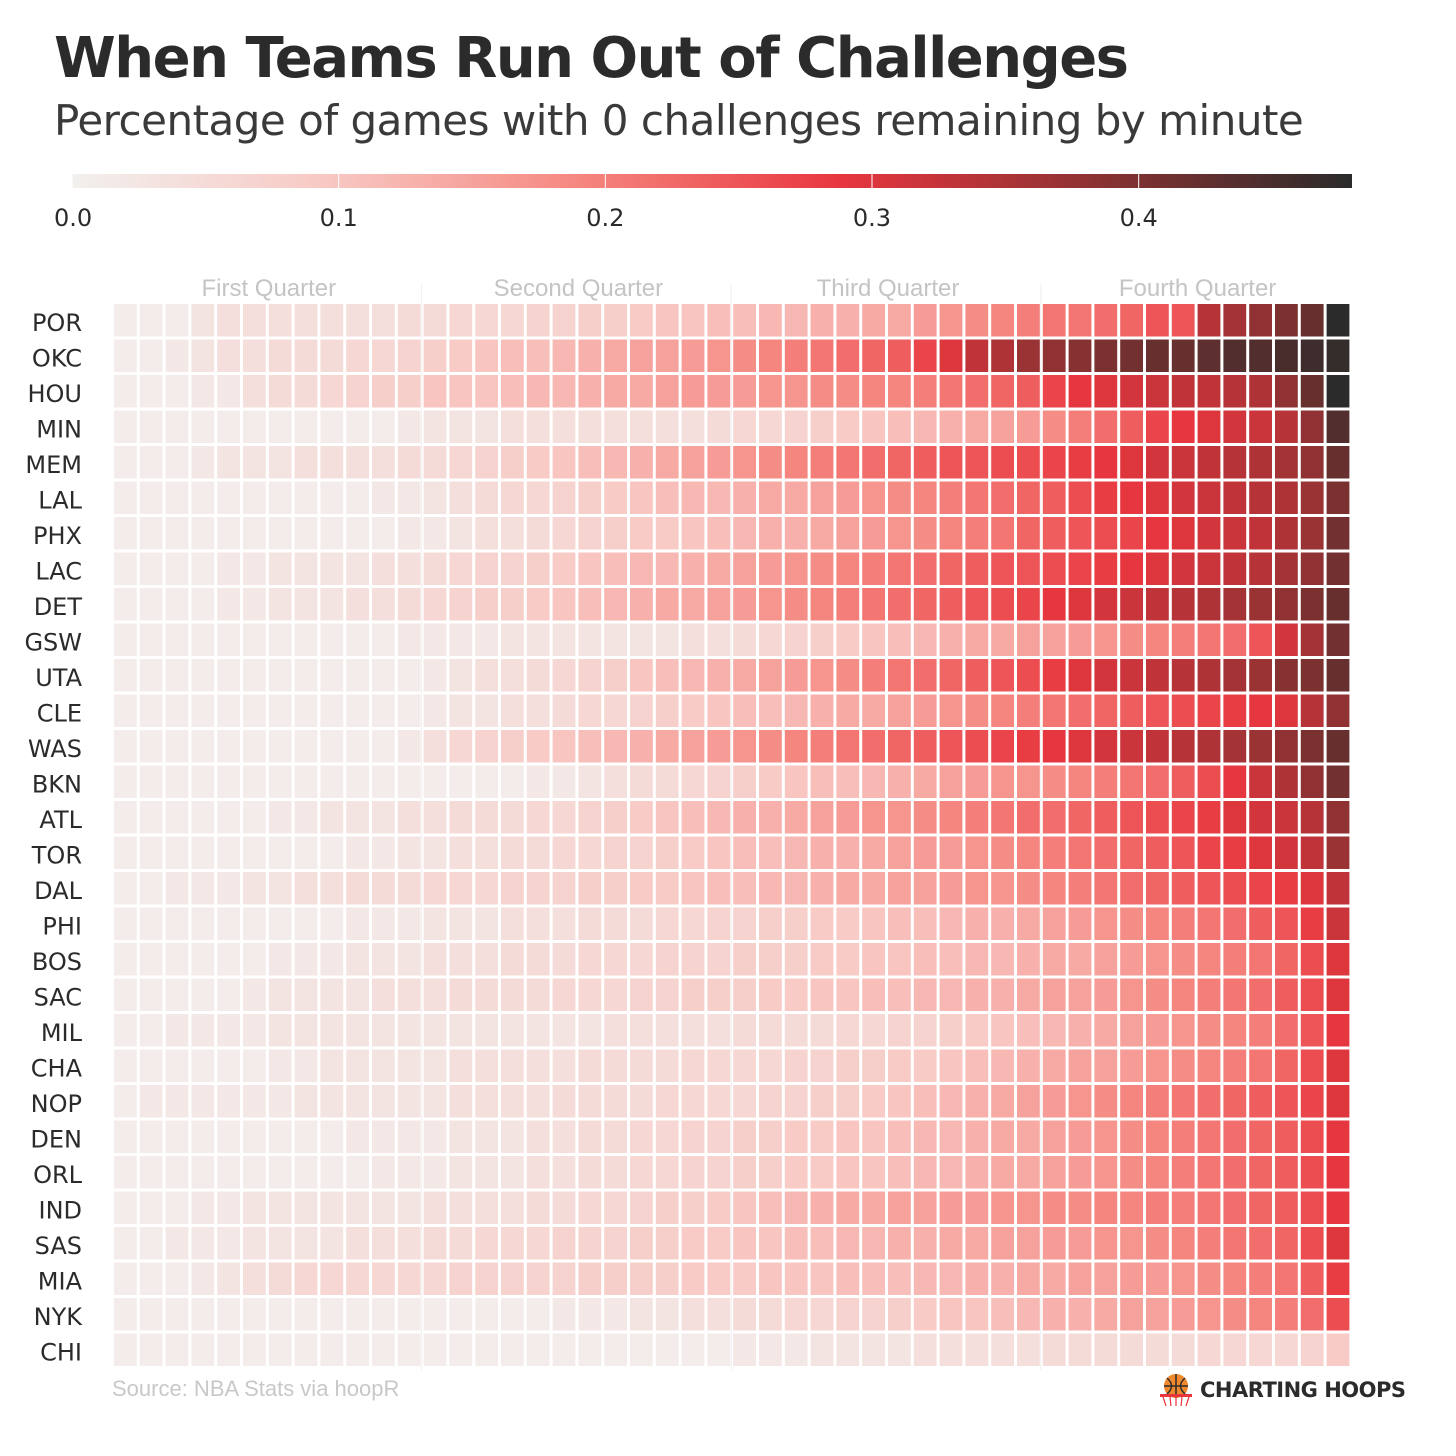 This screenshot has width=1456, height=1456. Describe the element at coordinates (357, 994) in the screenshot. I see `heatmap-cell: SAC min 10: 0.03` at that location.